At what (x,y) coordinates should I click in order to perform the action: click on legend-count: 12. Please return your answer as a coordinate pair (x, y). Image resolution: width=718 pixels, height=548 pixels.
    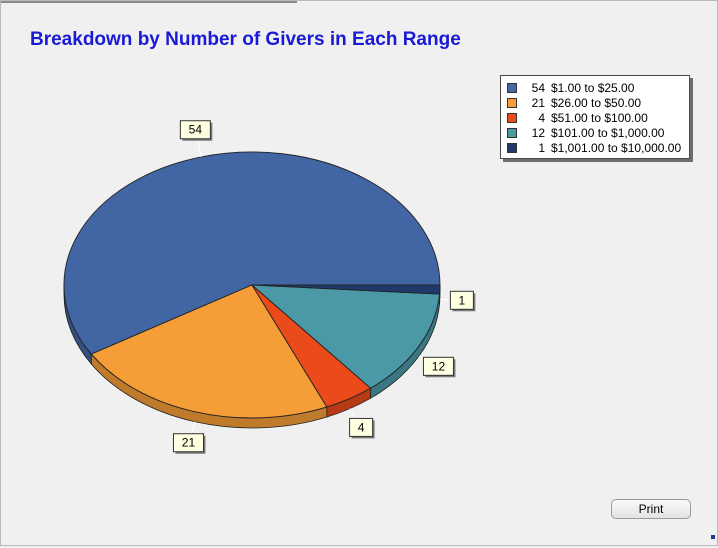
    Looking at the image, I should click on (538, 132).